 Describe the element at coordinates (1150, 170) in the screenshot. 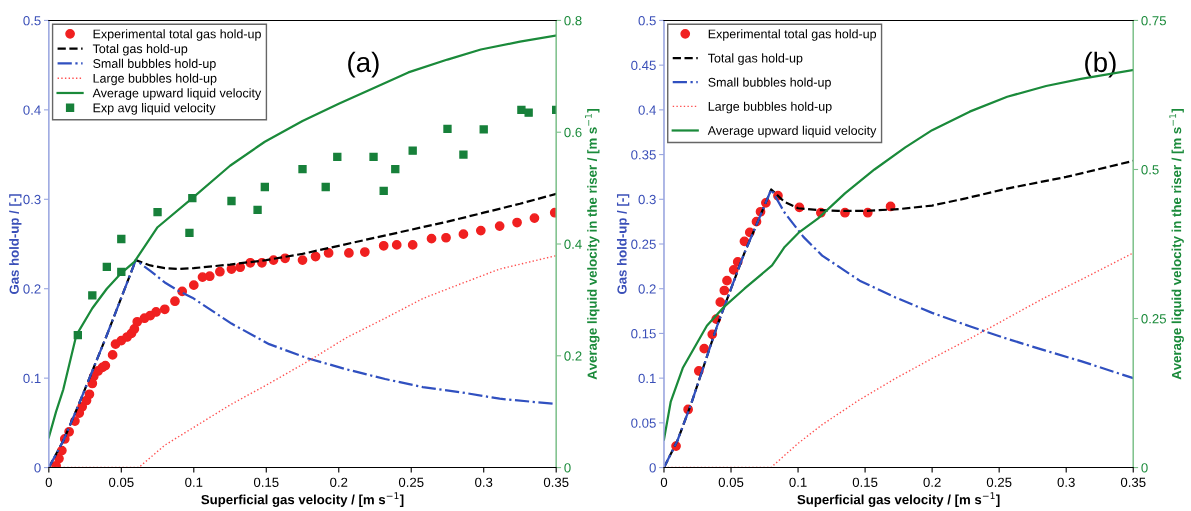

I see `y2-tick-label: 0.5` at that location.